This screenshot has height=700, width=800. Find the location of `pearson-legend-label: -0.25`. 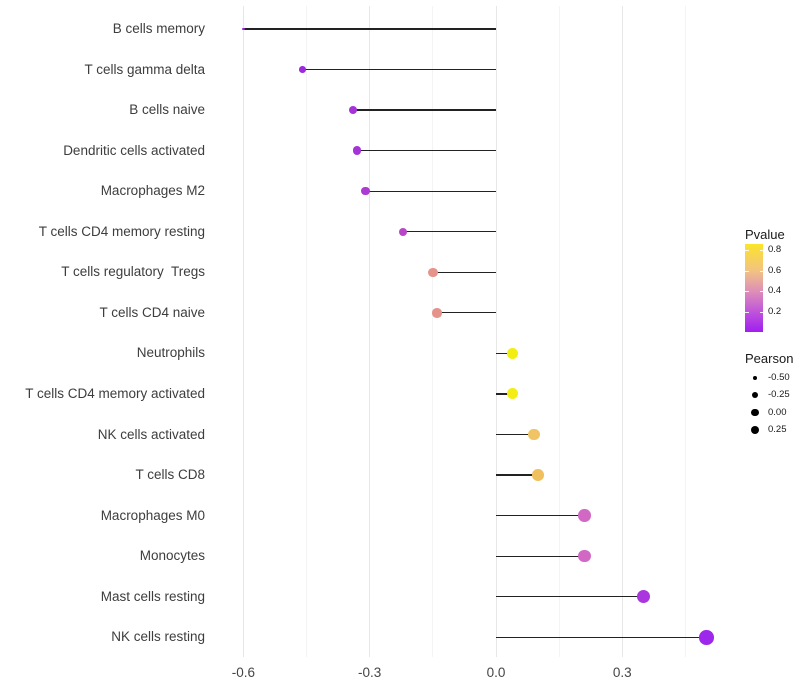

pearson-legend-label: -0.25 is located at coordinates (779, 395).